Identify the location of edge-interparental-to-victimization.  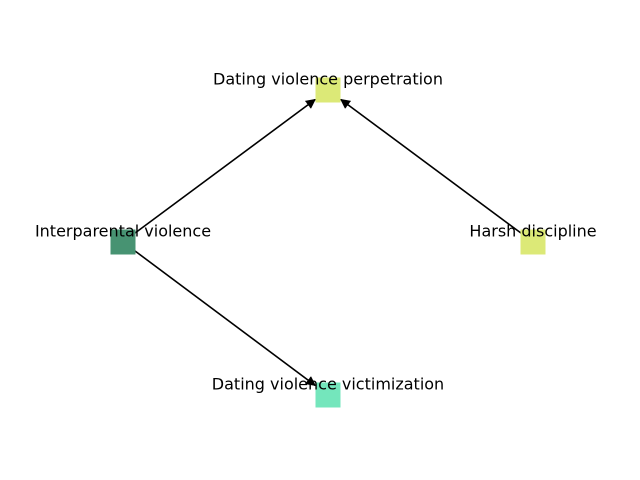
(224, 317).